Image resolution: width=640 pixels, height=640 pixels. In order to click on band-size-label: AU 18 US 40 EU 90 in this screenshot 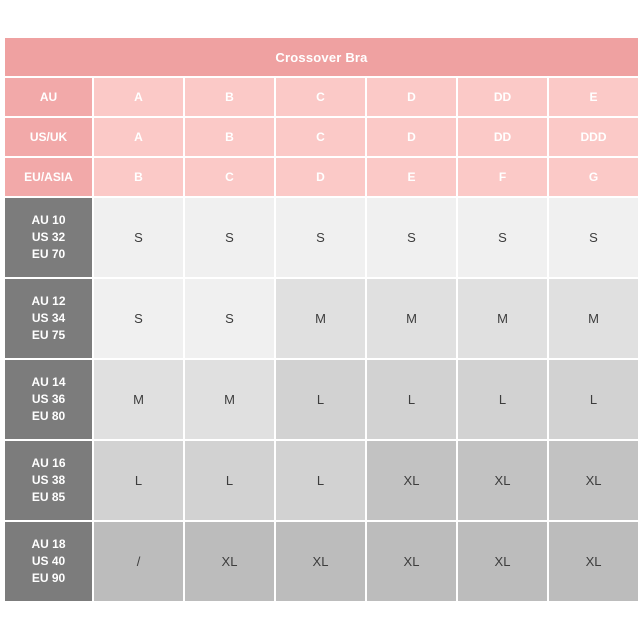, I will do `click(48, 561)`.